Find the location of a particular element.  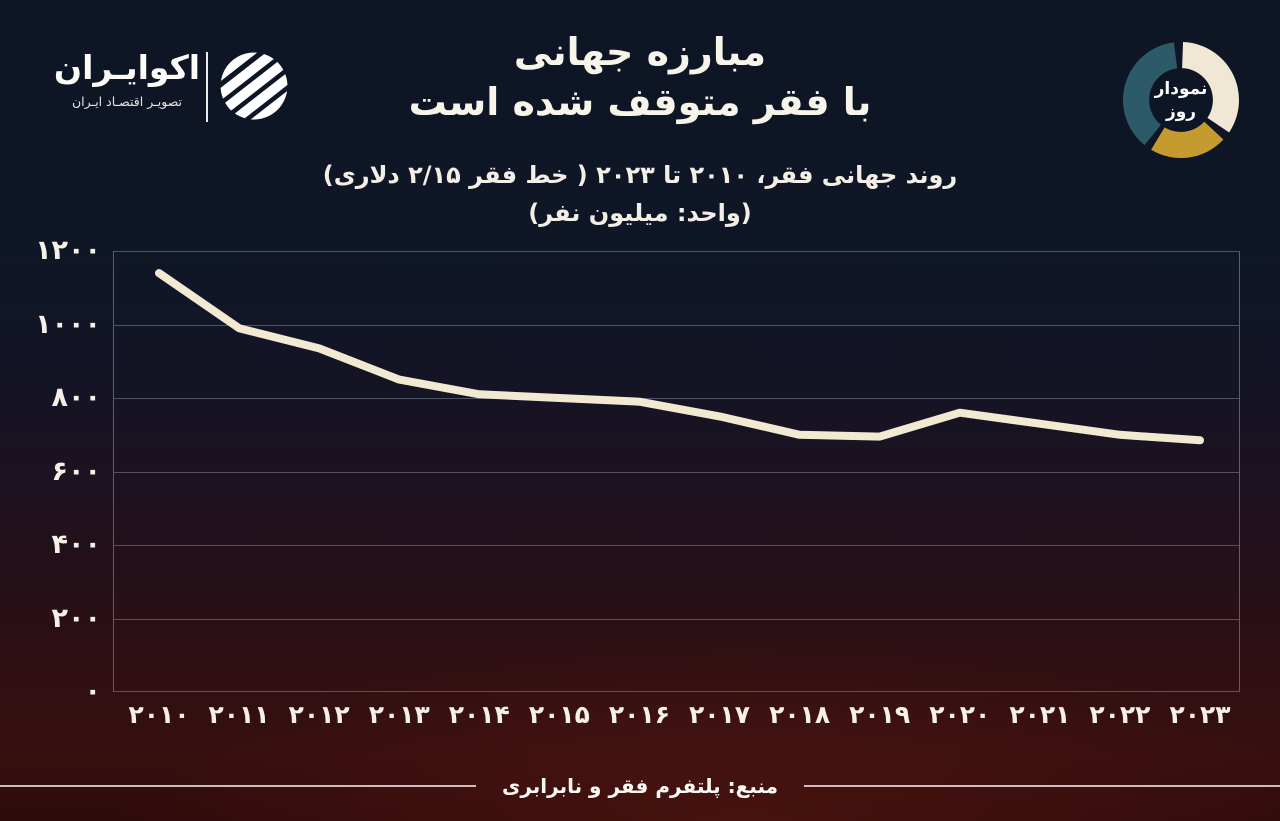

brand-block: اکوایـران تصویـر اقتصـاد ایـران is located at coordinates (127, 78).